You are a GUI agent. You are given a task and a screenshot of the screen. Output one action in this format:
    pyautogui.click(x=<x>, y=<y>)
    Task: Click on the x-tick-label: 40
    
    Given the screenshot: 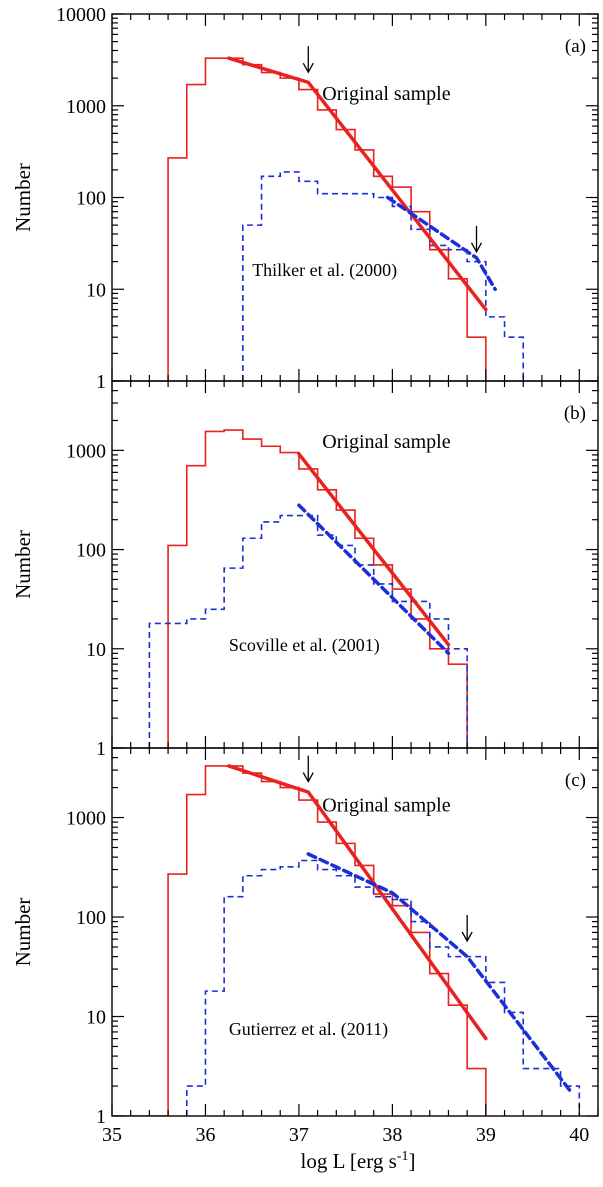 What is the action you would take?
    pyautogui.click(x=579, y=1135)
    